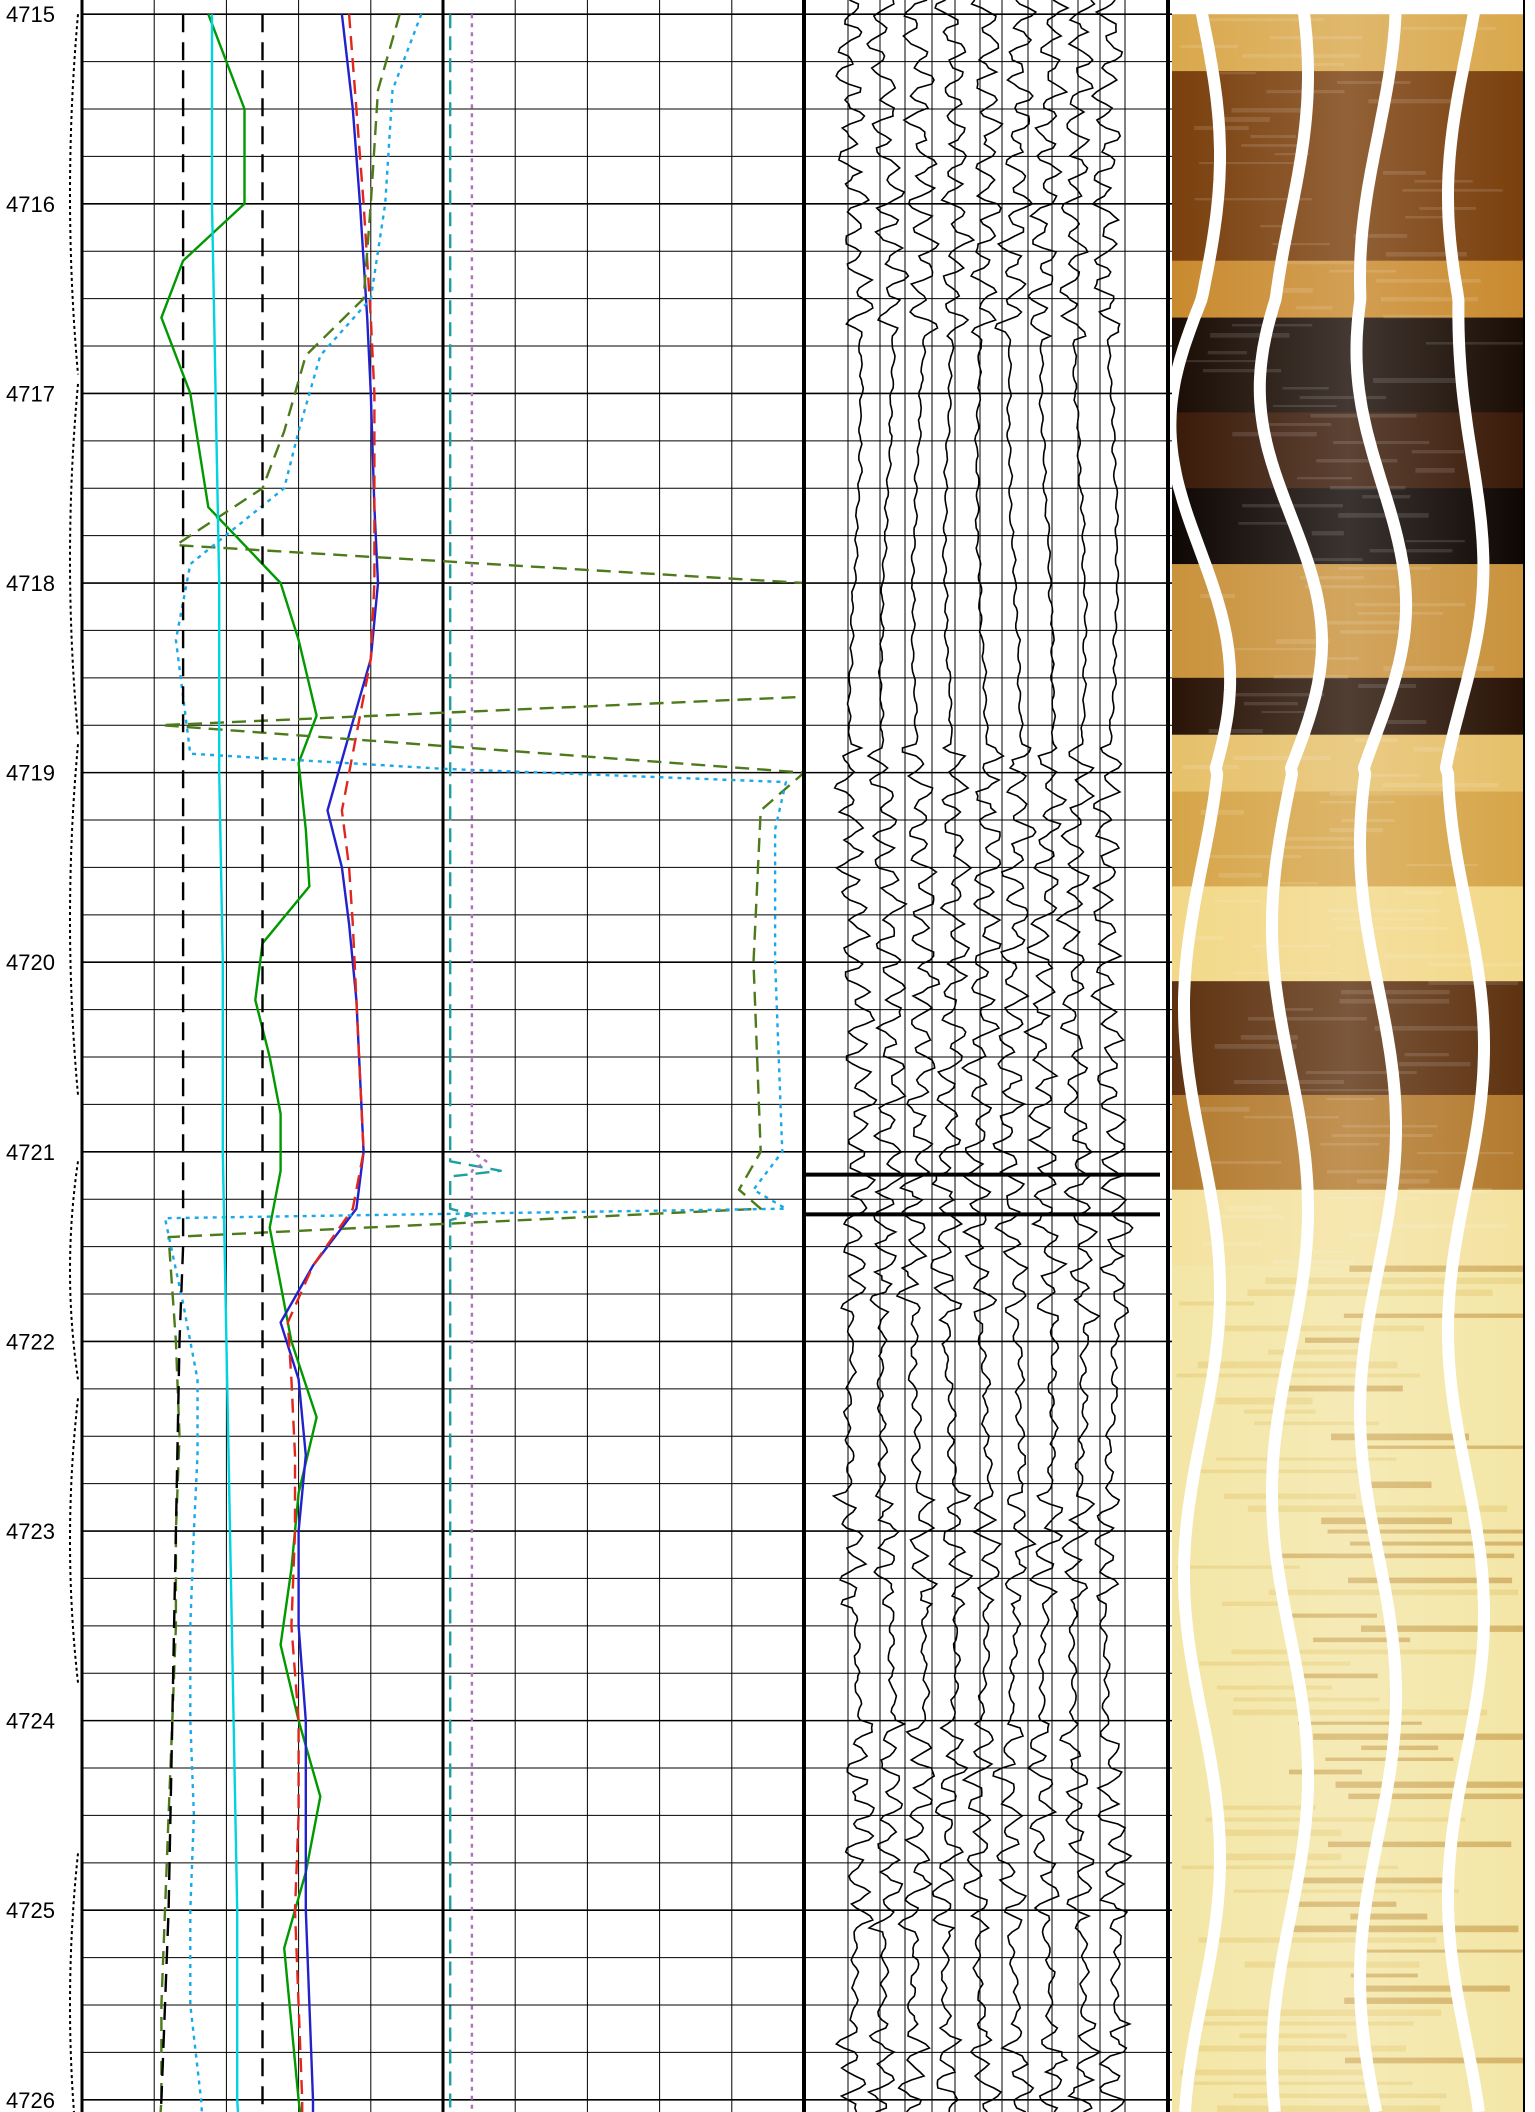  Describe the element at coordinates (30, 1341) in the screenshot. I see `depth-tick-label: 4722` at that location.